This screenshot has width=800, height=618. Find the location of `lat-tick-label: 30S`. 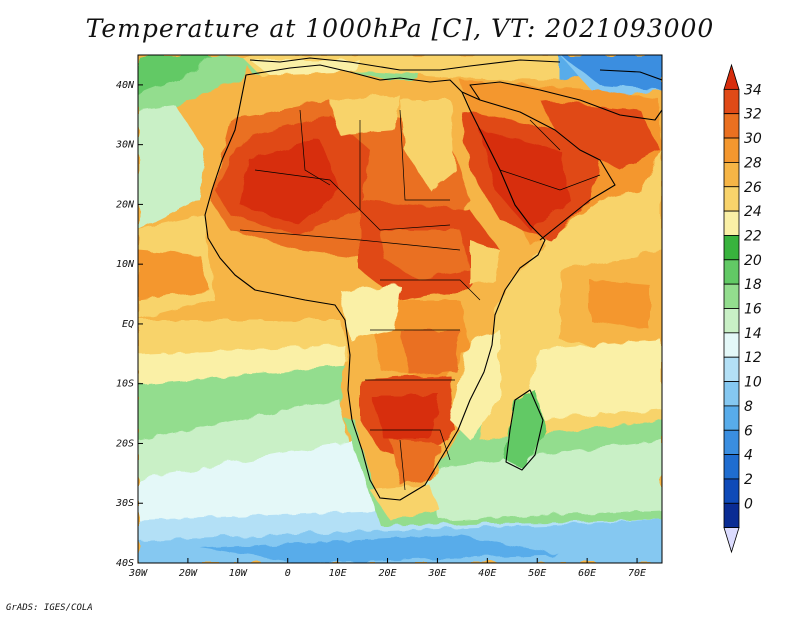

lat-tick-label: 30S is located at coordinates (124, 503).